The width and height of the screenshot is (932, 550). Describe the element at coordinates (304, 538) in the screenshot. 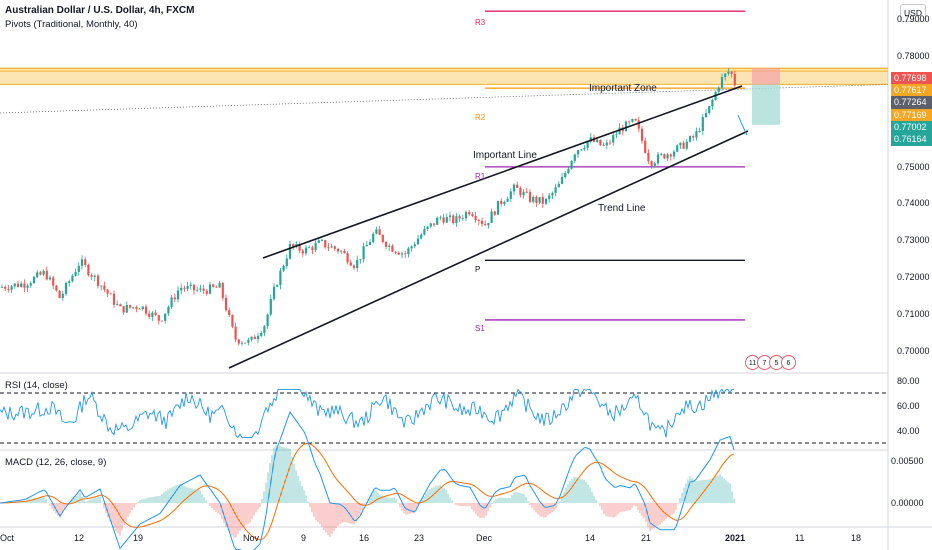

I see `time-axis-label: 9` at that location.